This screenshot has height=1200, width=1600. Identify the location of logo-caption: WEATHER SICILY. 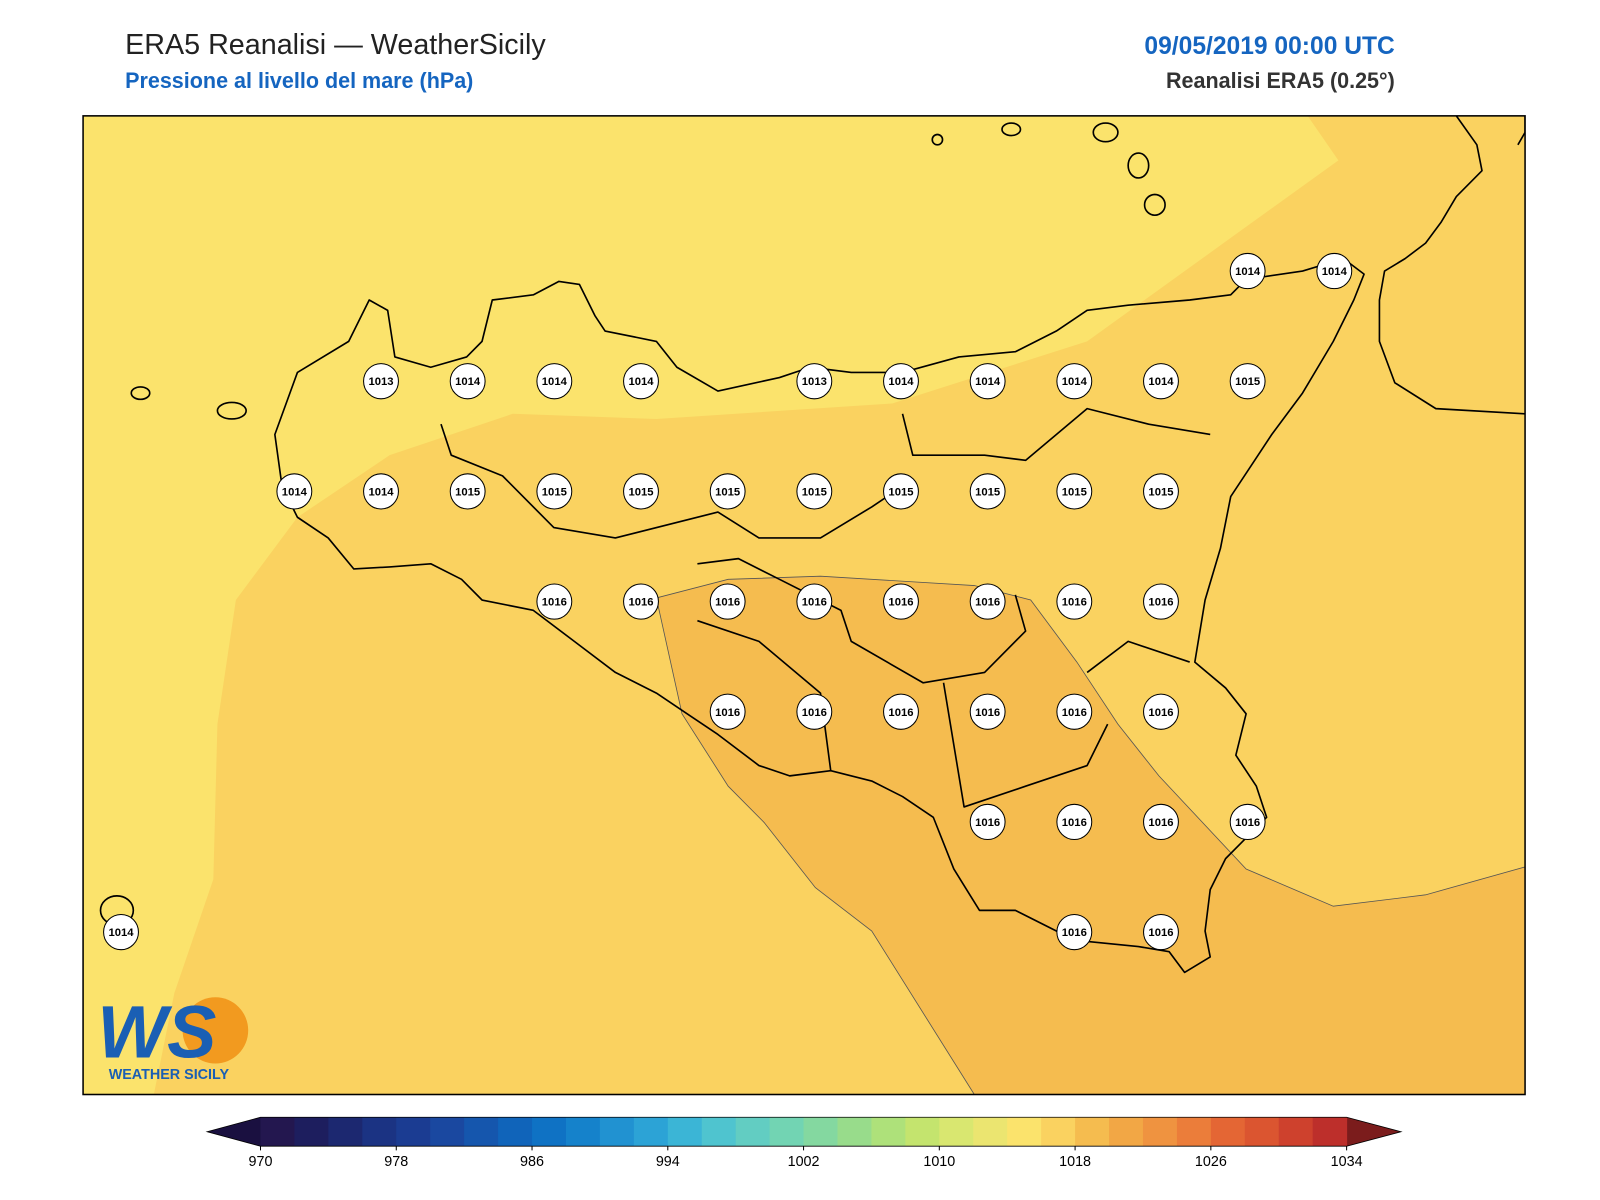
(169, 1075).